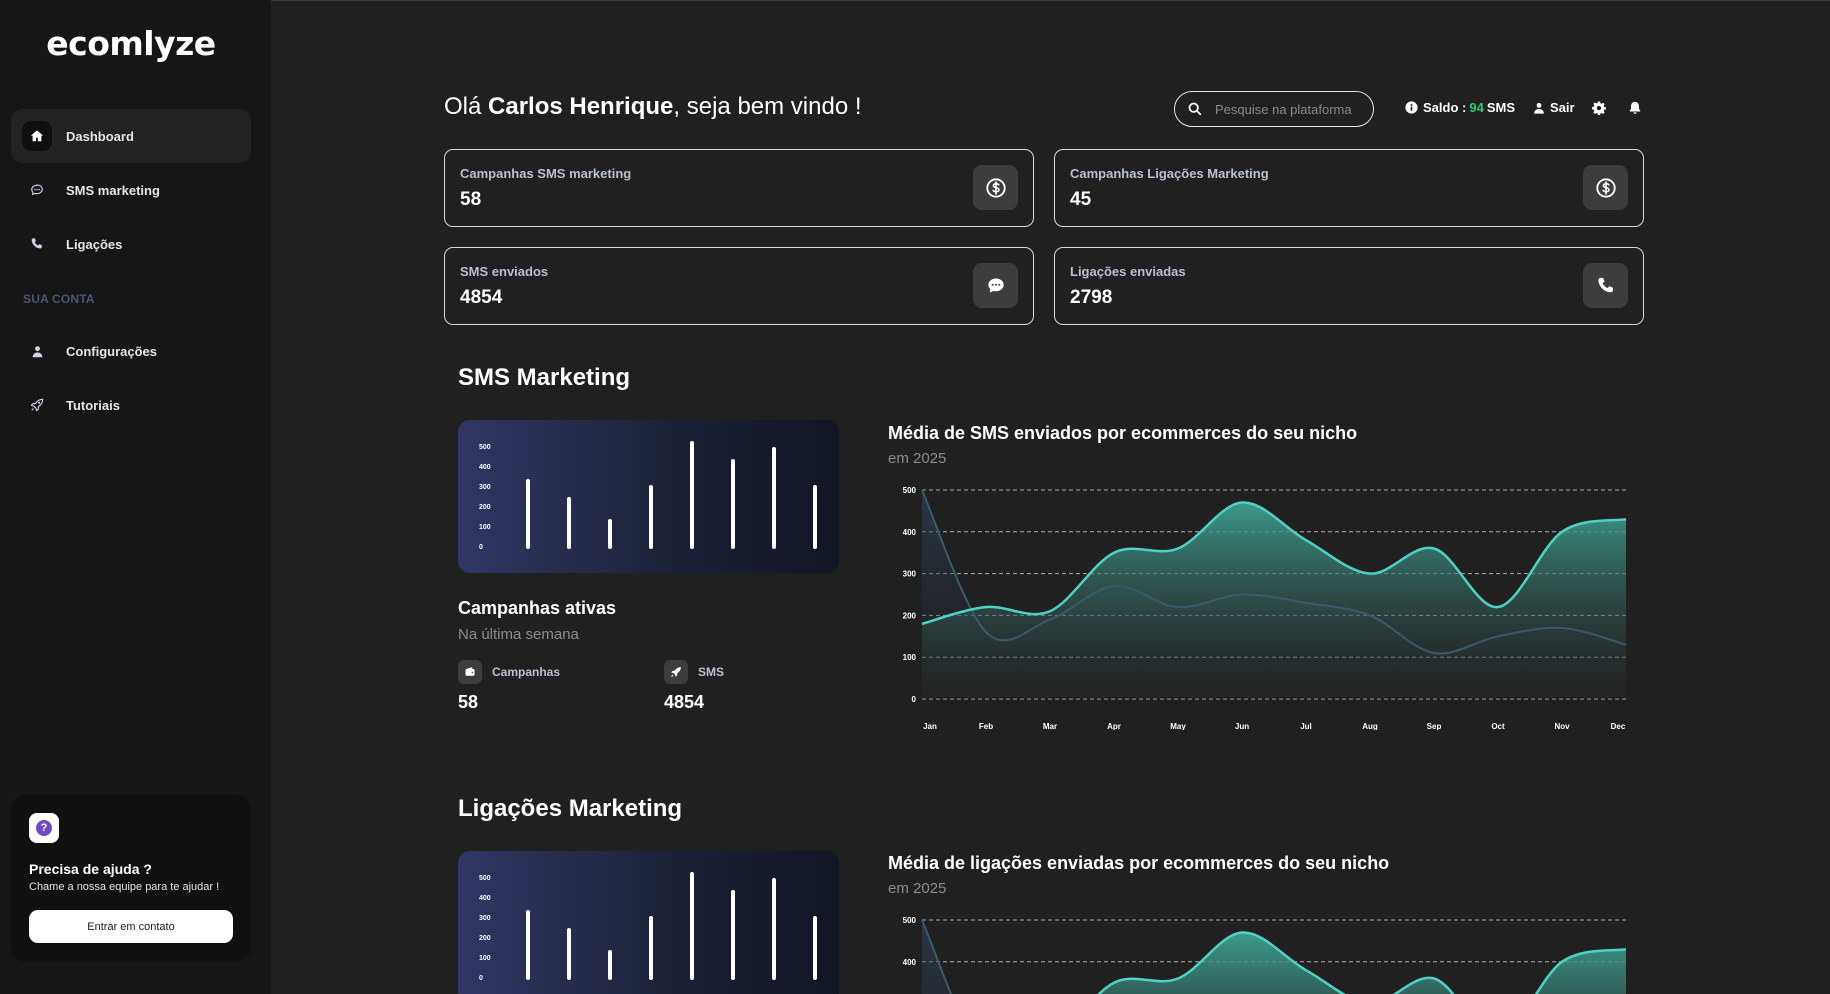 The height and width of the screenshot is (994, 1830). I want to click on x-tick-label: Aug, so click(1370, 726).